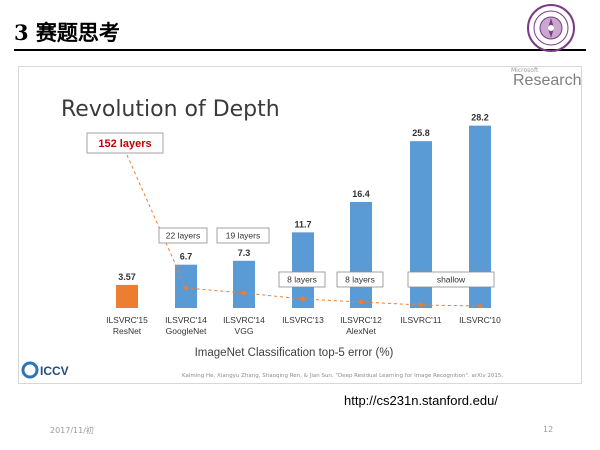  I want to click on page-number: 12, so click(548, 429).